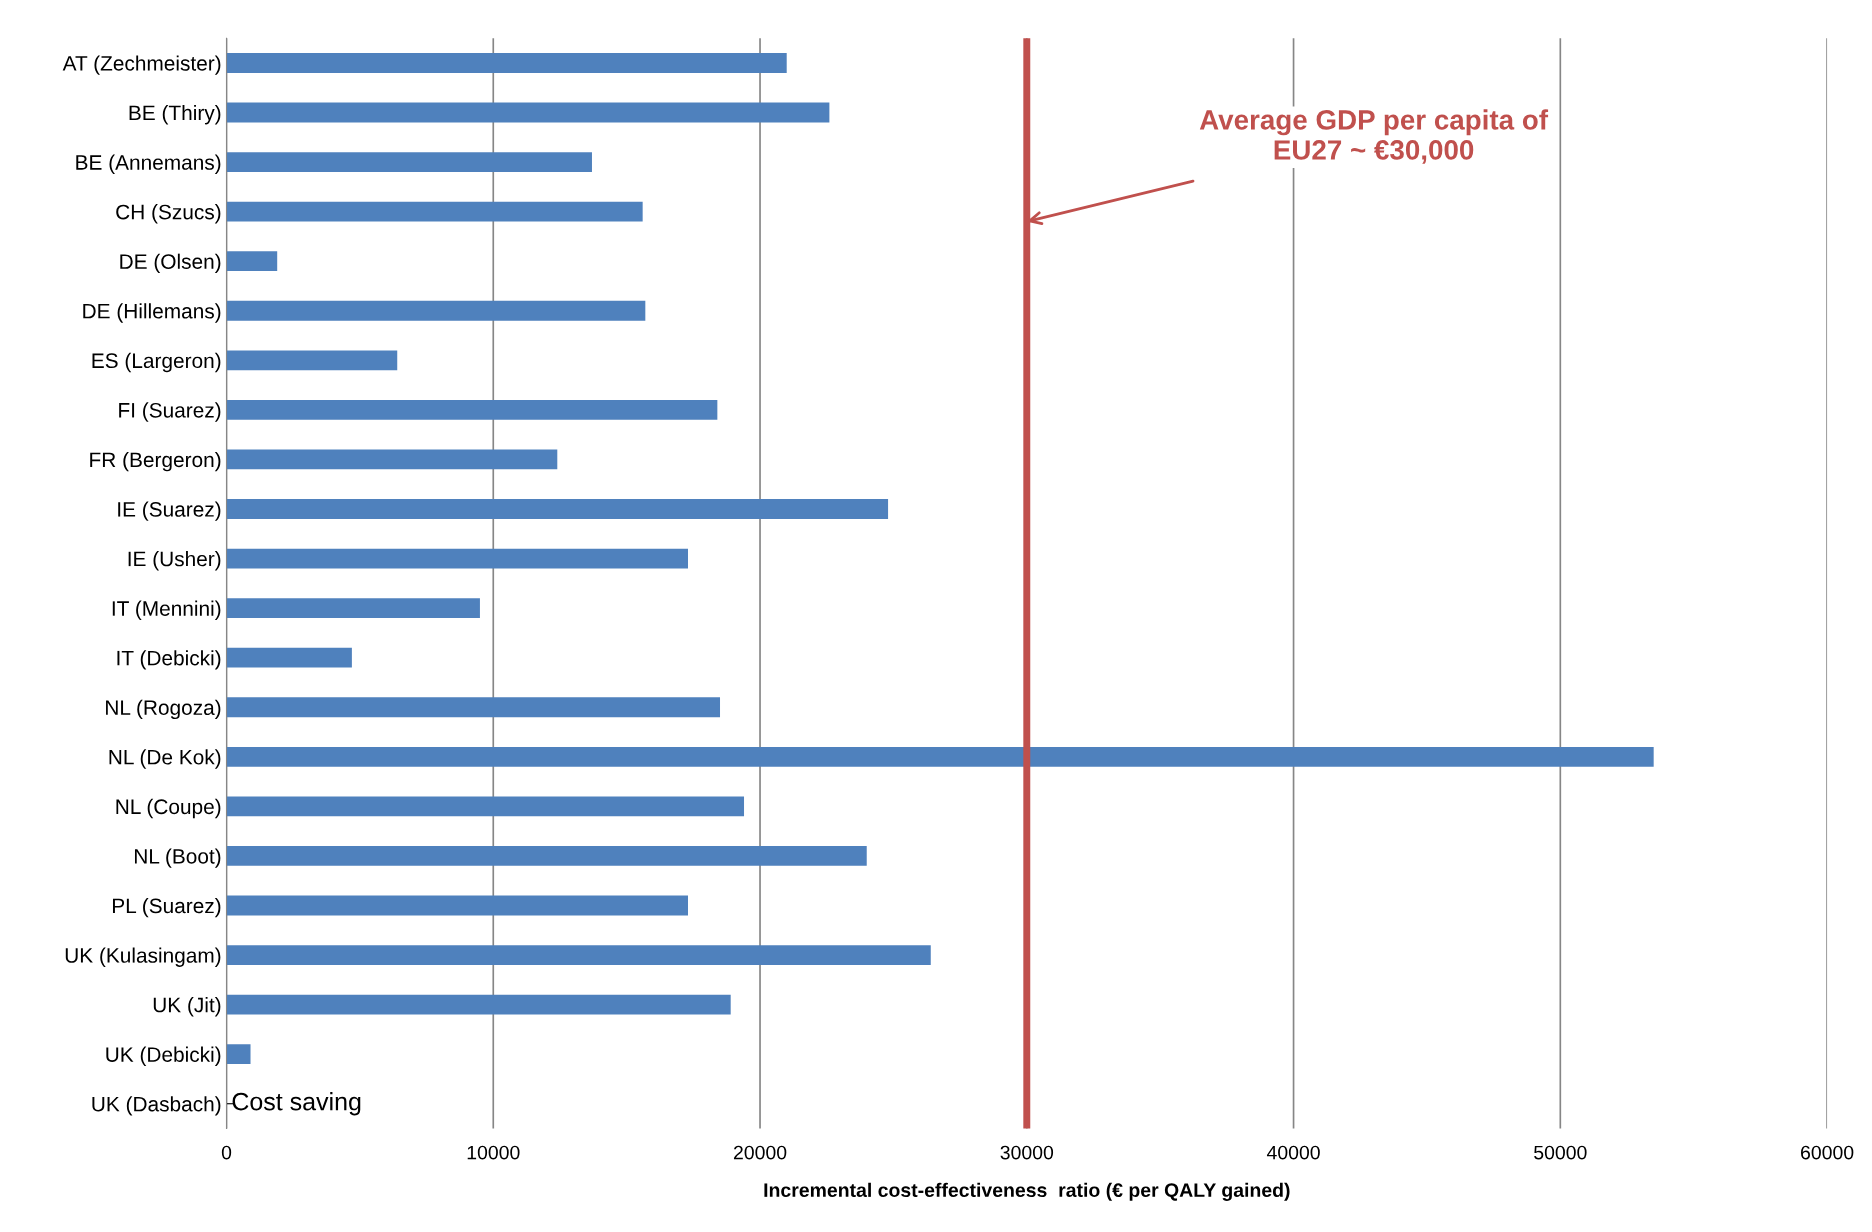 The image size is (1872, 1232). Describe the element at coordinates (163, 1056) in the screenshot. I see `y-tick-label: UK (Debicki)` at that location.